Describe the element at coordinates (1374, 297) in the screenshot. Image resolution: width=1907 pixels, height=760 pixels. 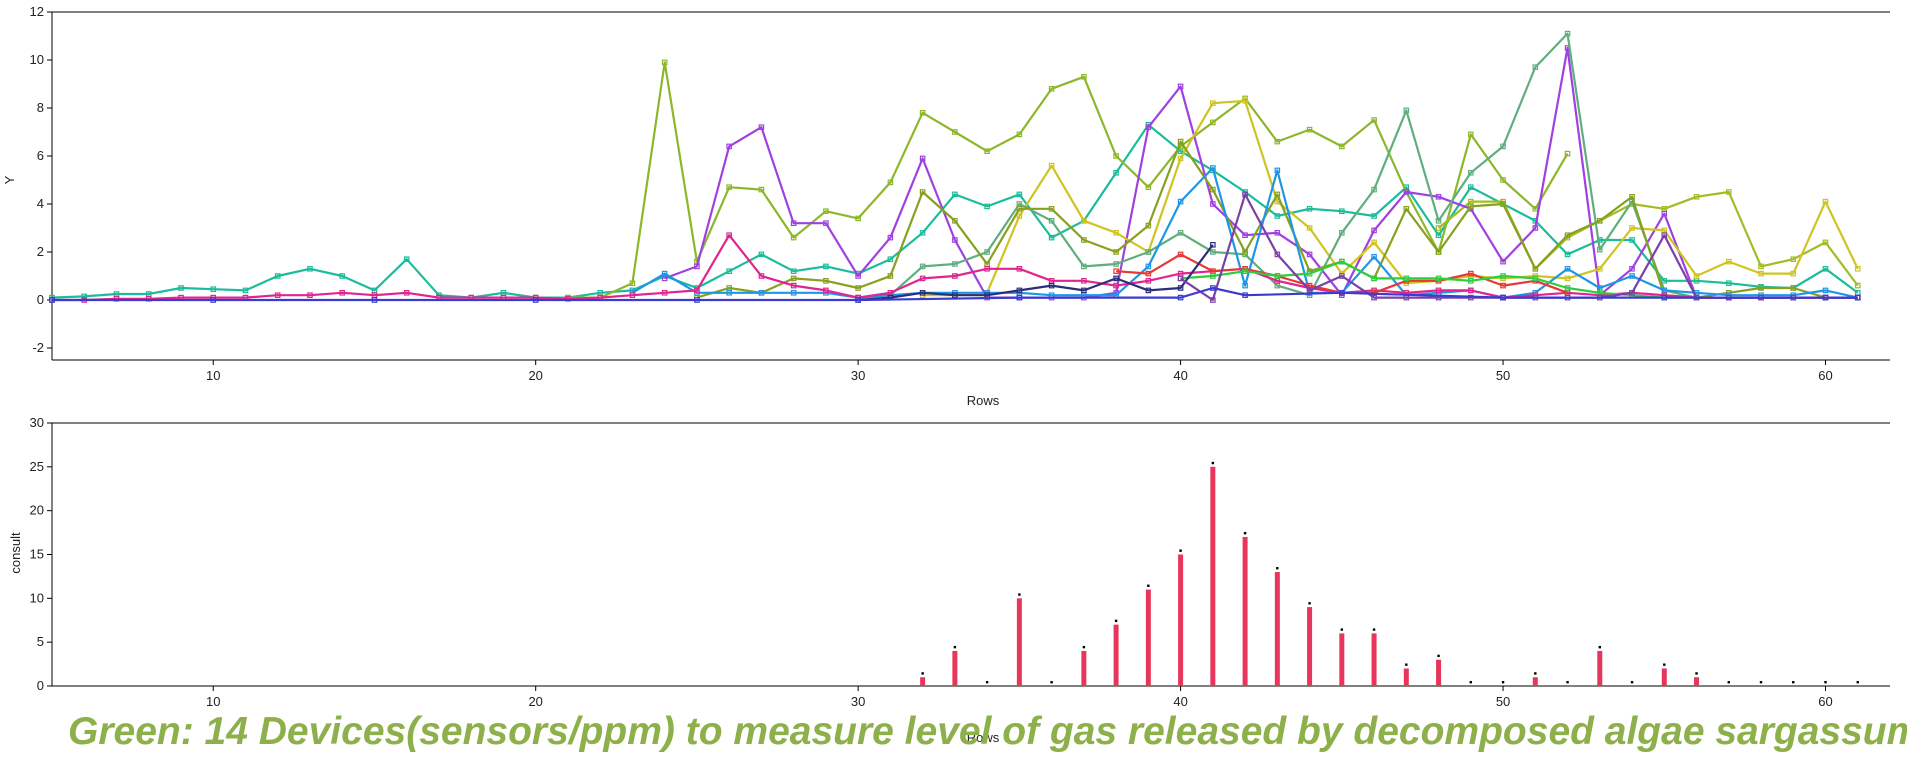
I see `series-13-marker` at that location.